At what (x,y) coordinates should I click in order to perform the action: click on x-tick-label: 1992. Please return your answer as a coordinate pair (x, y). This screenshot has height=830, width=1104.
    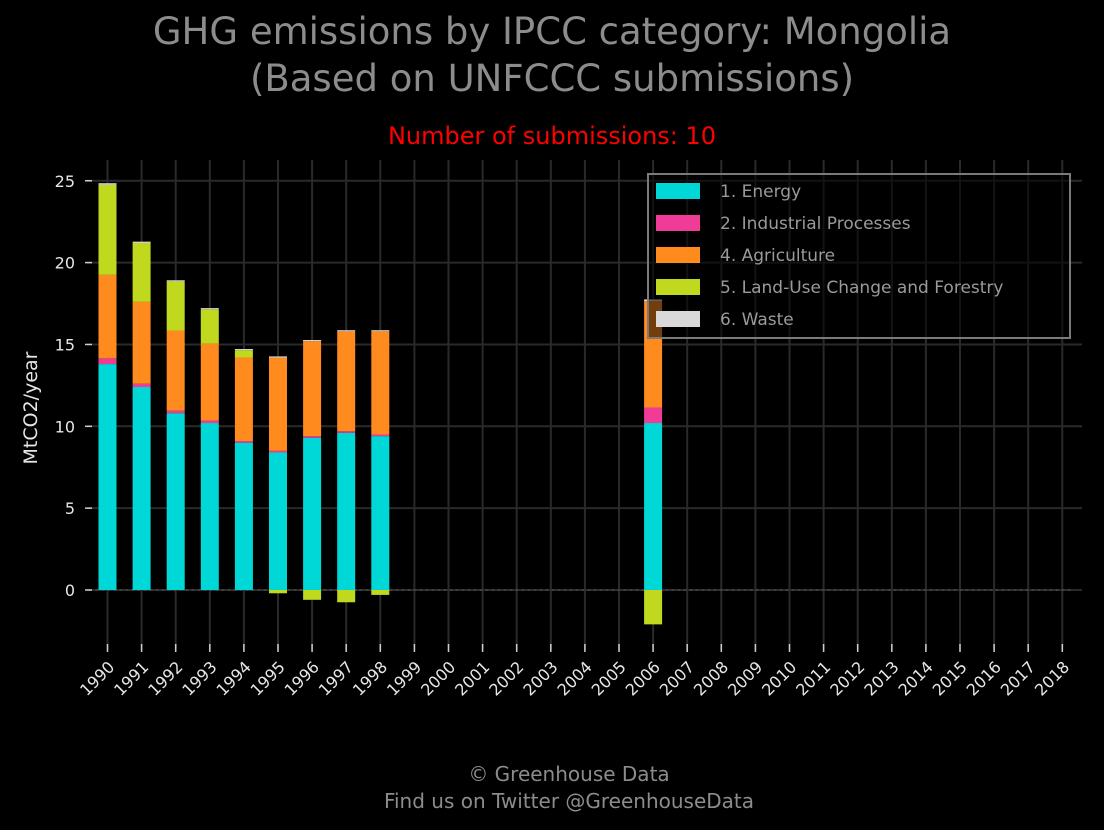
    Looking at the image, I should click on (165, 678).